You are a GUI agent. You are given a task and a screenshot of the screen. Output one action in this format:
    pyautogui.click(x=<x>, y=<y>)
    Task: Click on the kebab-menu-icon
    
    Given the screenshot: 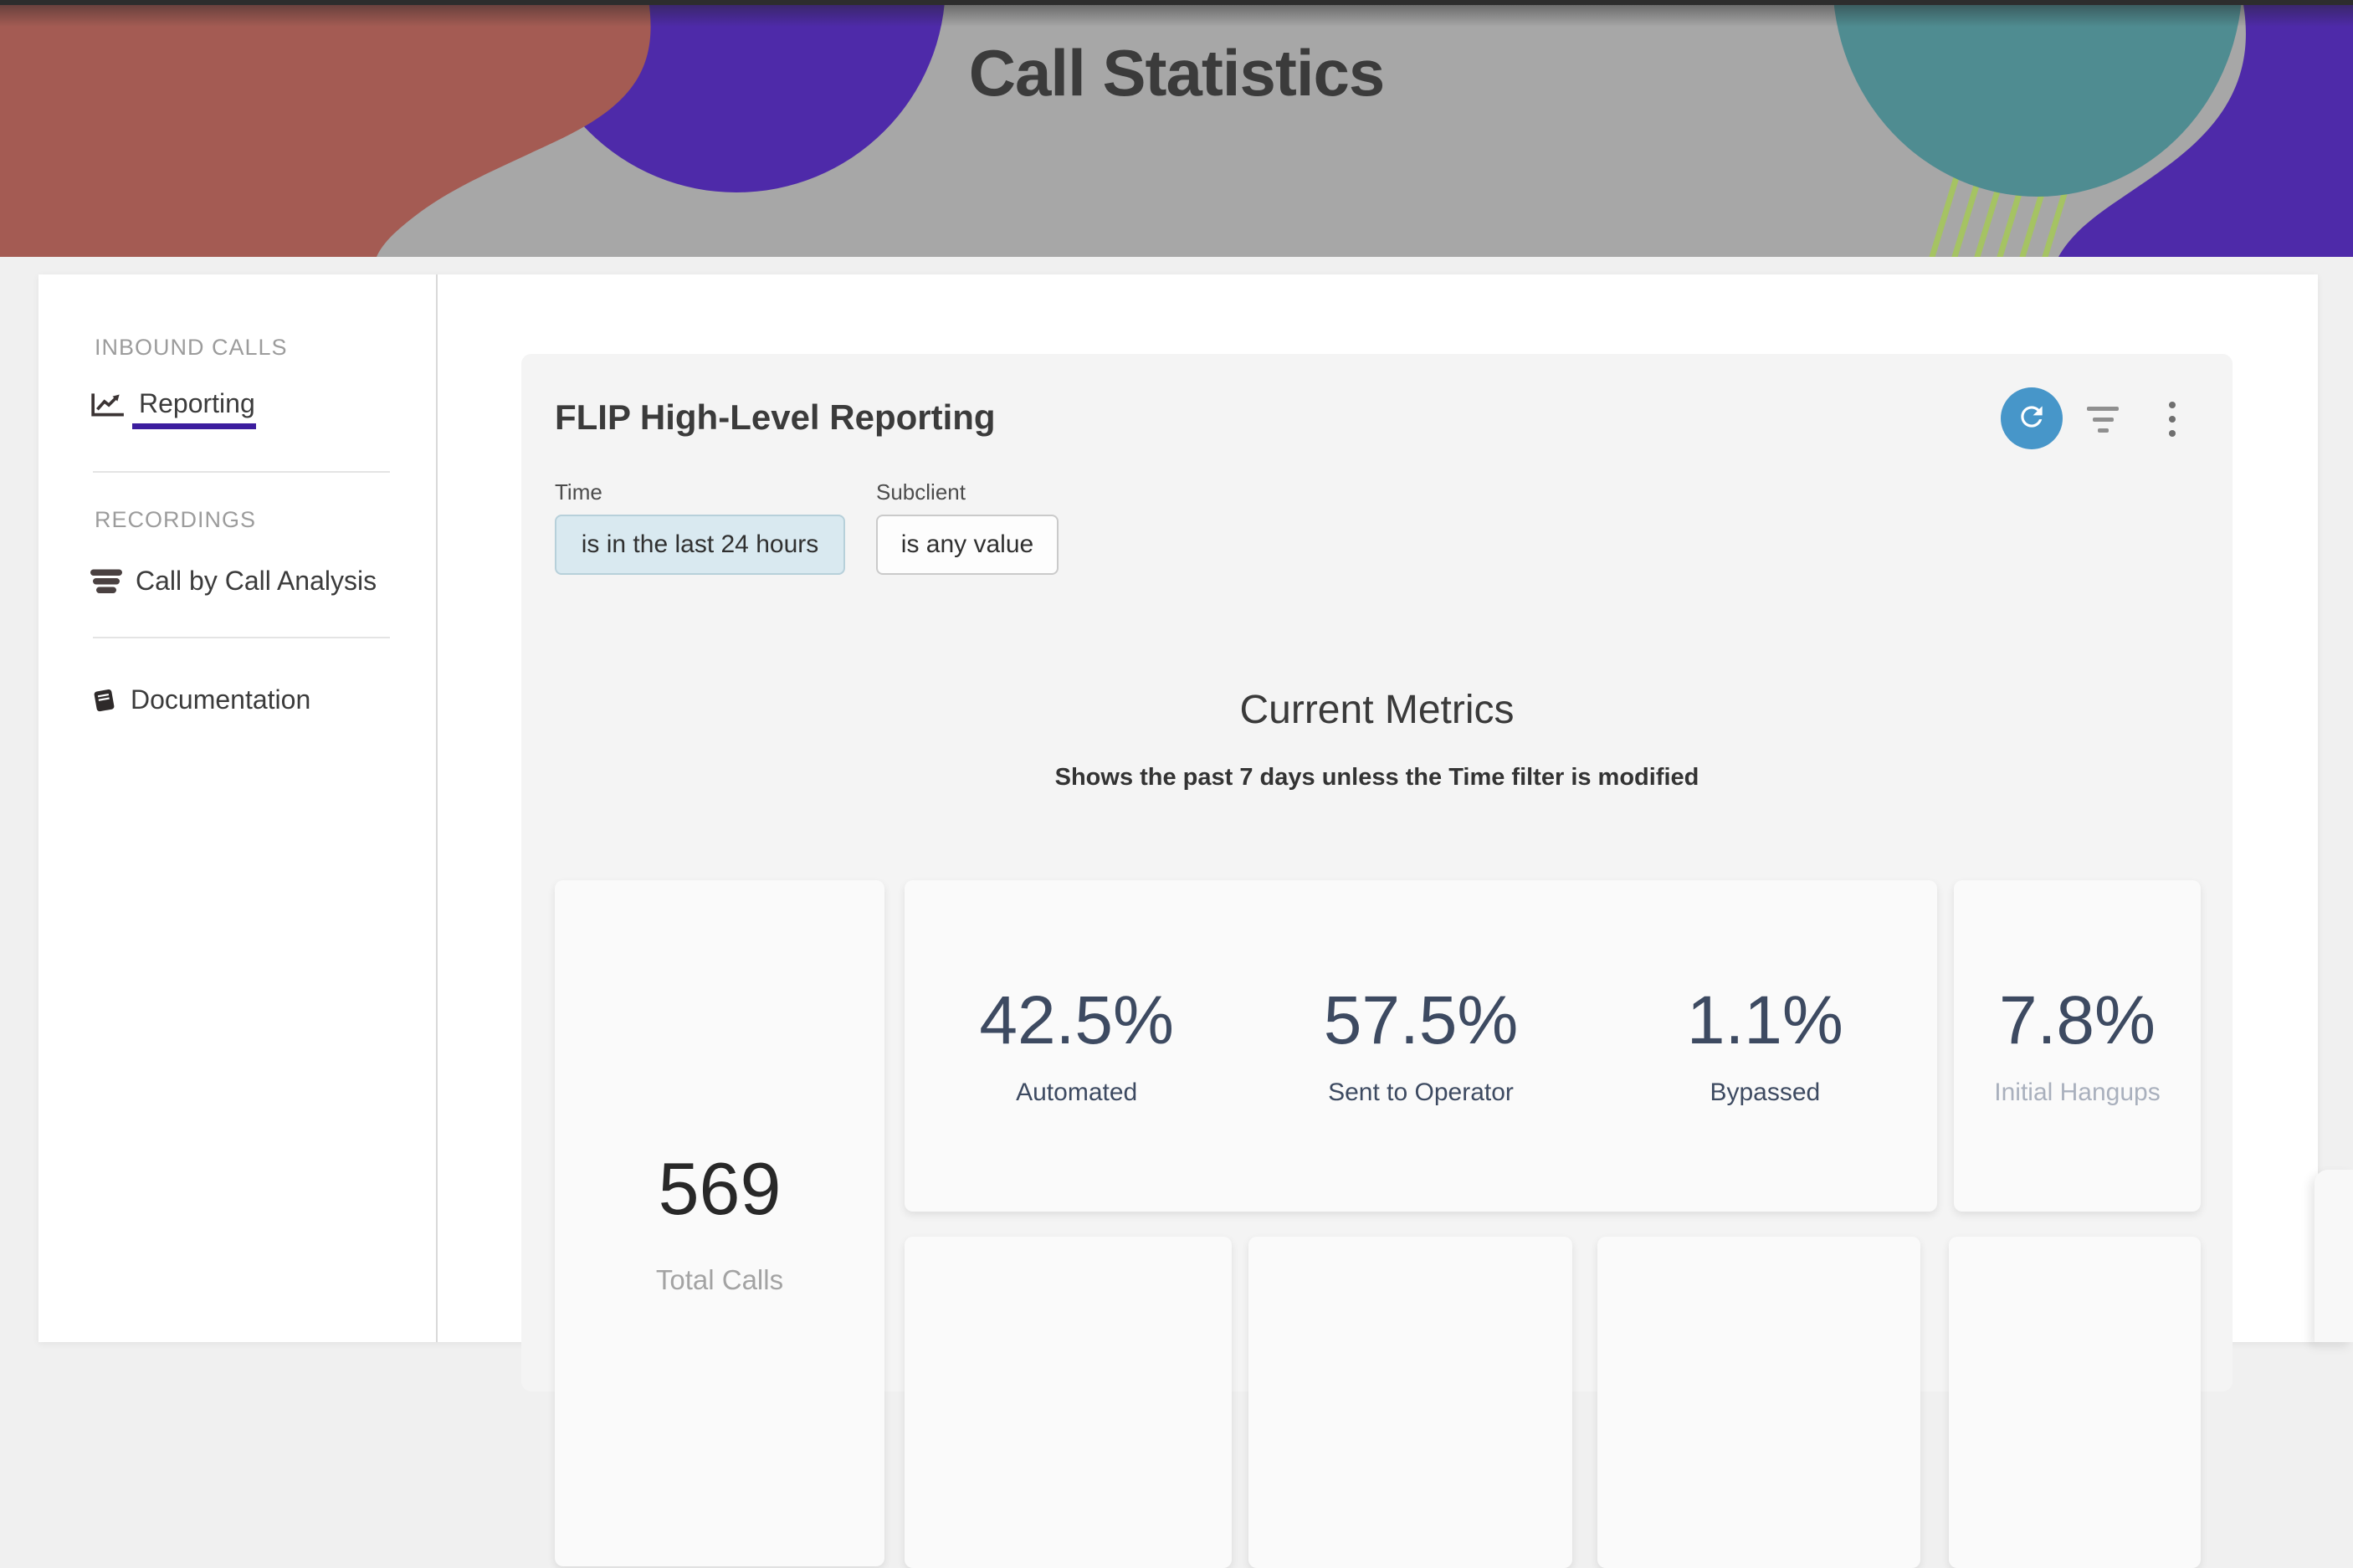 What is the action you would take?
    pyautogui.click(x=2172, y=405)
    